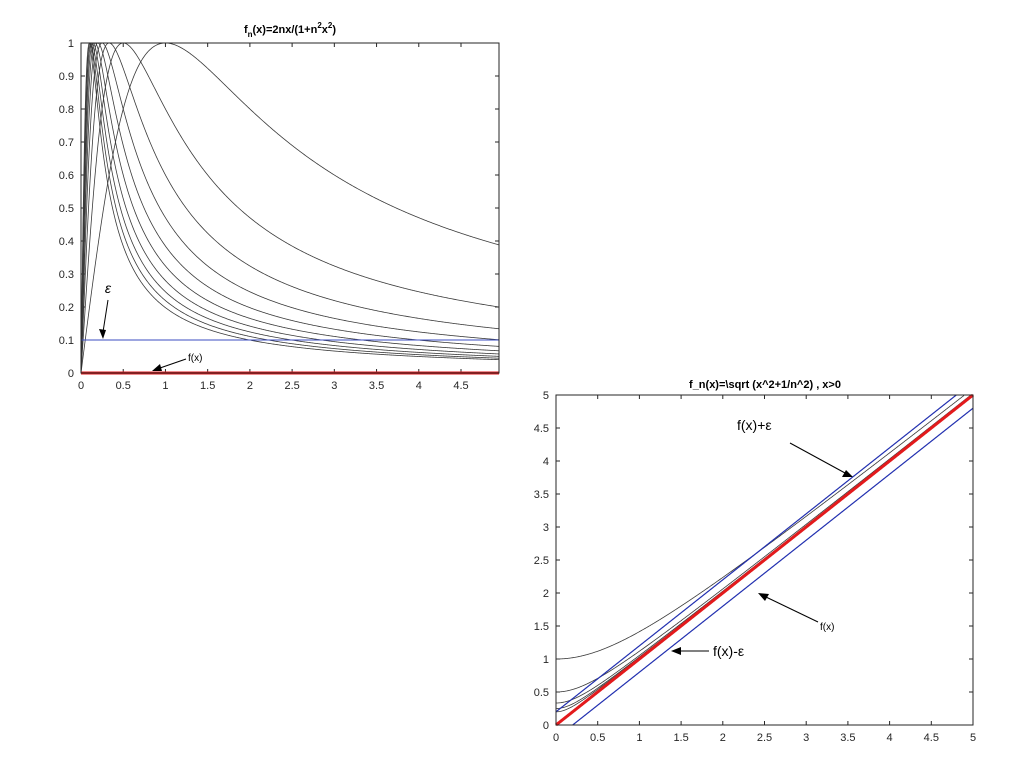 The height and width of the screenshot is (767, 1024). I want to click on chart2-y-tick-label: 4.5, so click(541, 429).